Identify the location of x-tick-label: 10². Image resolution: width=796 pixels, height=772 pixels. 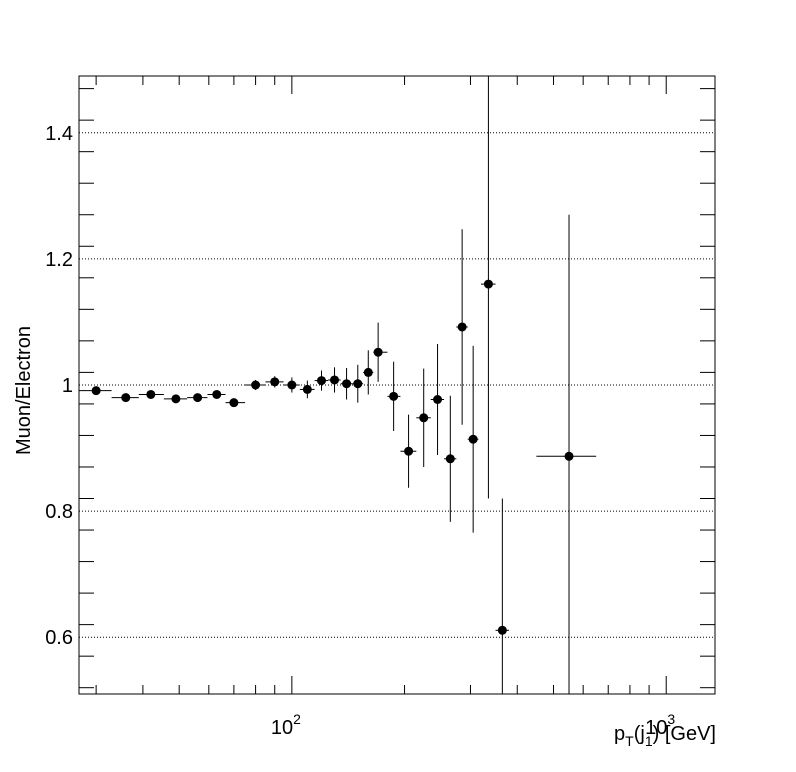
(286, 725).